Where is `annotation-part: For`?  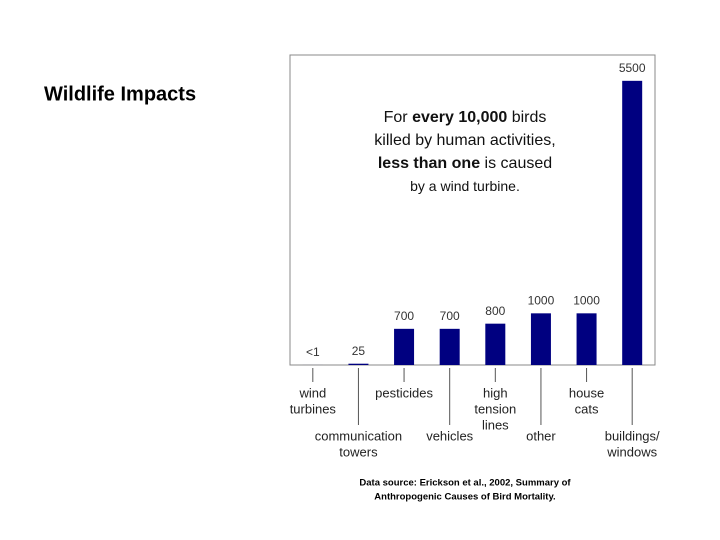 annotation-part: For is located at coordinates (398, 117).